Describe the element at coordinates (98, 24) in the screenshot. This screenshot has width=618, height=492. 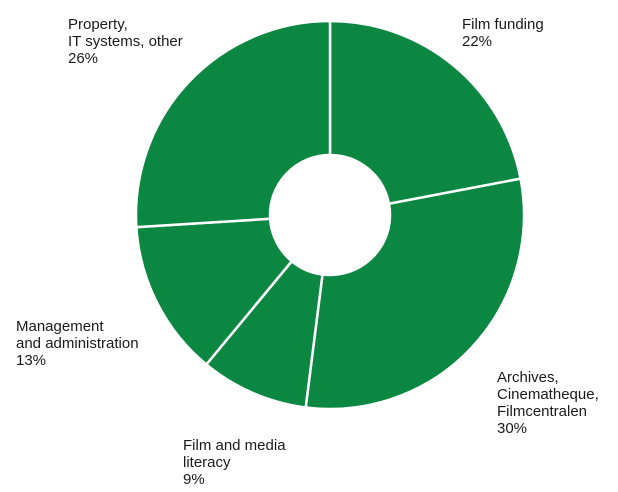
I see `slice-label-line: Property,` at that location.